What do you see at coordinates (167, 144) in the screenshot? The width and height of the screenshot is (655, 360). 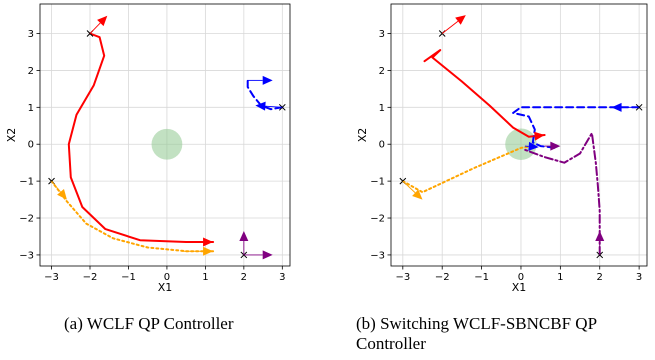 I see `obstacle-circle` at bounding box center [167, 144].